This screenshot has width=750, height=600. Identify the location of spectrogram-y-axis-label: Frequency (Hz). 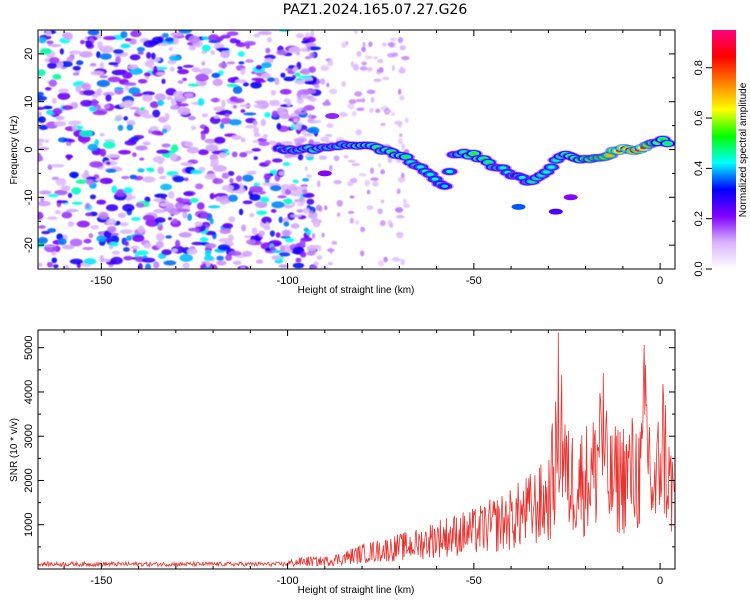
(14, 150).